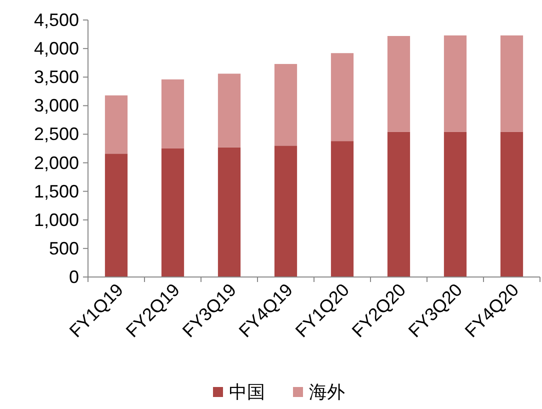 This screenshot has width=542, height=409. Describe the element at coordinates (247, 392) in the screenshot. I see `legend-label: 中国` at that location.